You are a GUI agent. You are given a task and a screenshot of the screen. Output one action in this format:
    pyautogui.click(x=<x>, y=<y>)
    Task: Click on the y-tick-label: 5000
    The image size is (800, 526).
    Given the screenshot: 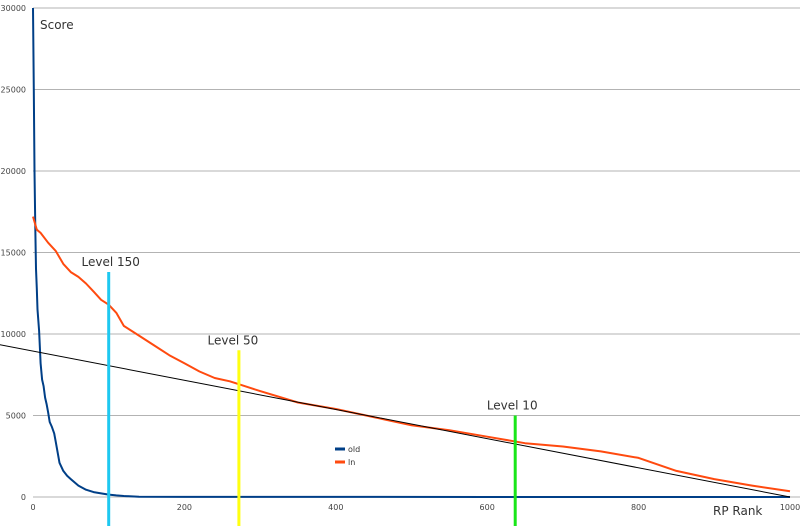 What is the action you would take?
    pyautogui.click(x=16, y=416)
    